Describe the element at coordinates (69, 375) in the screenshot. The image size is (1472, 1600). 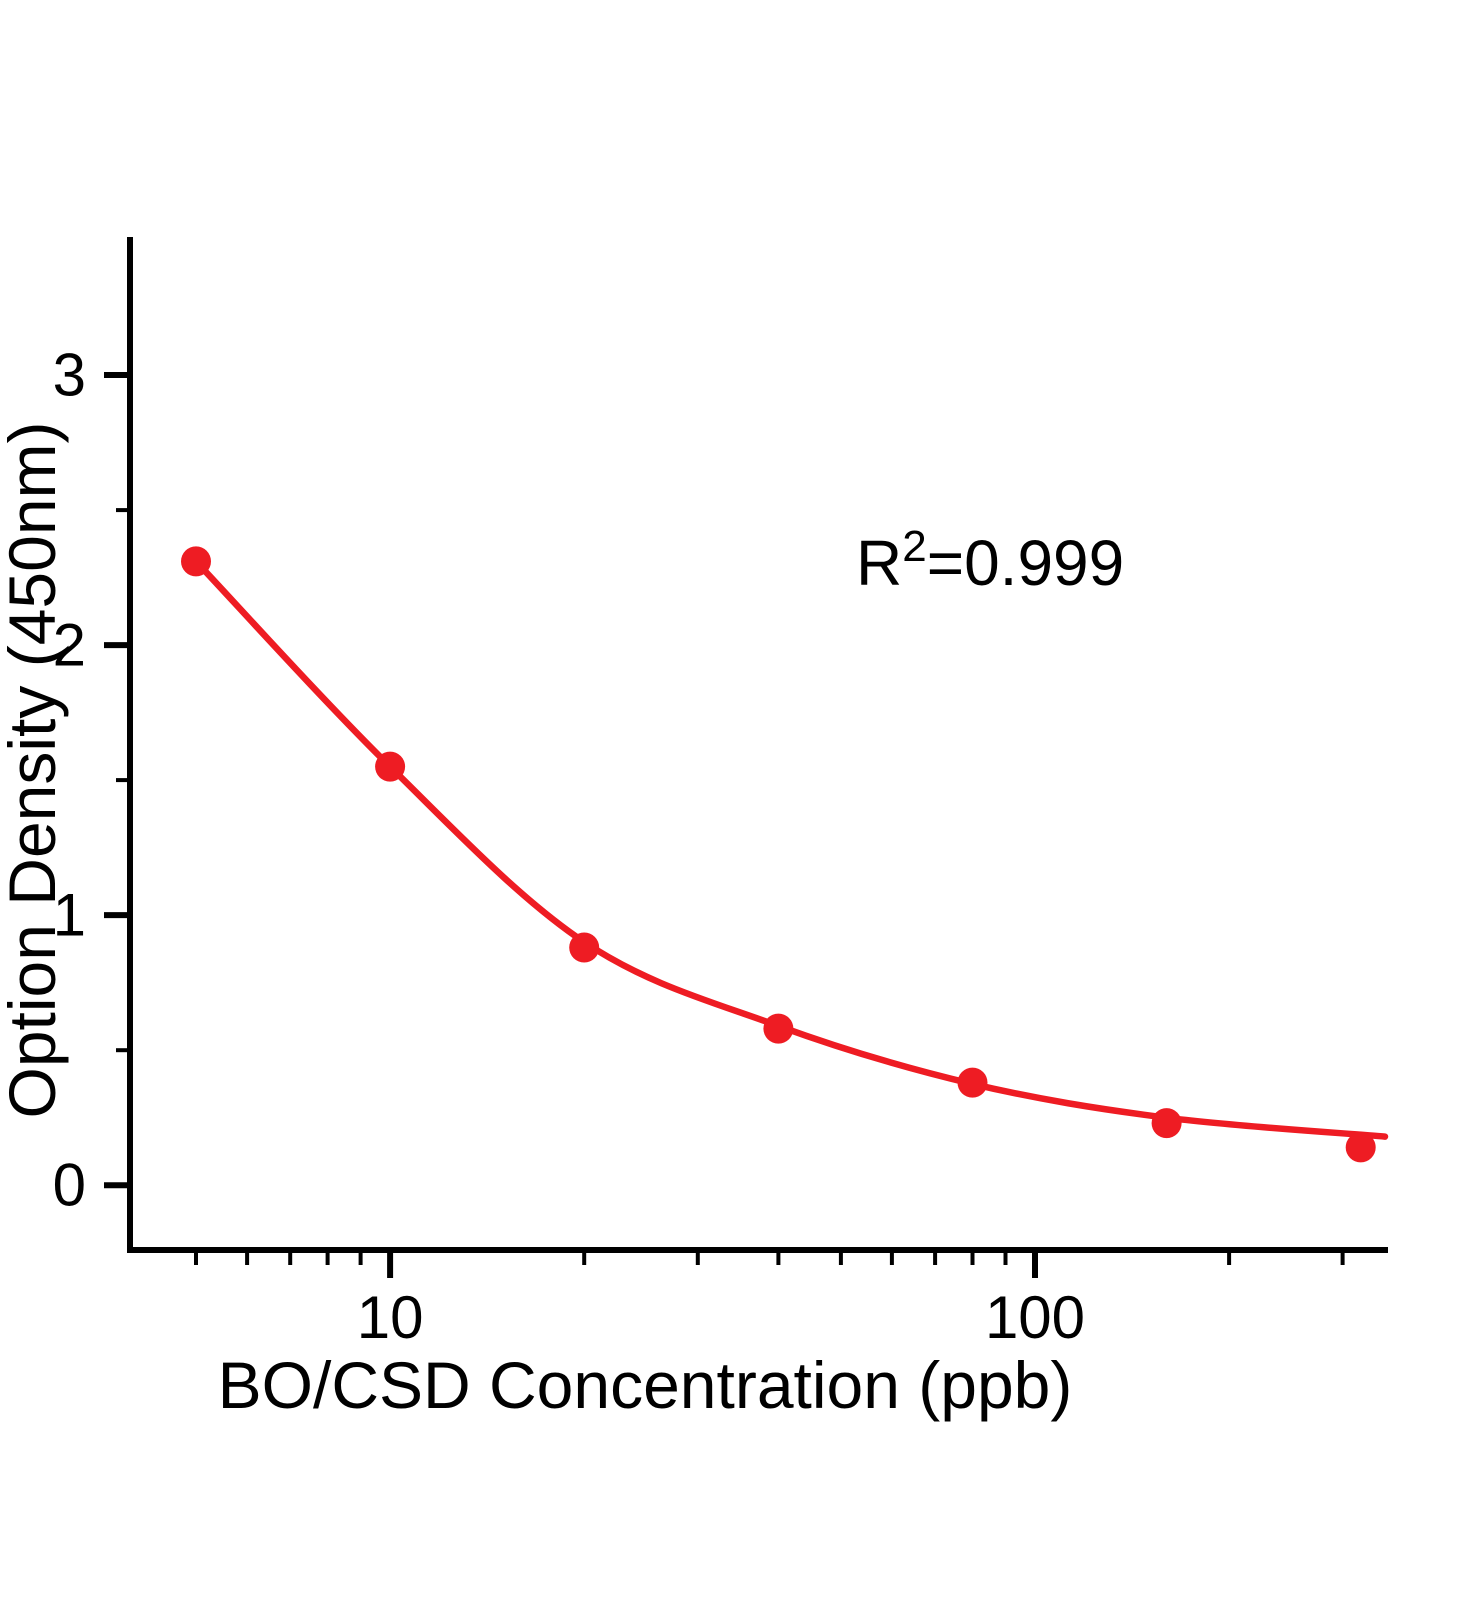
I see `y-tick-label: 3` at that location.